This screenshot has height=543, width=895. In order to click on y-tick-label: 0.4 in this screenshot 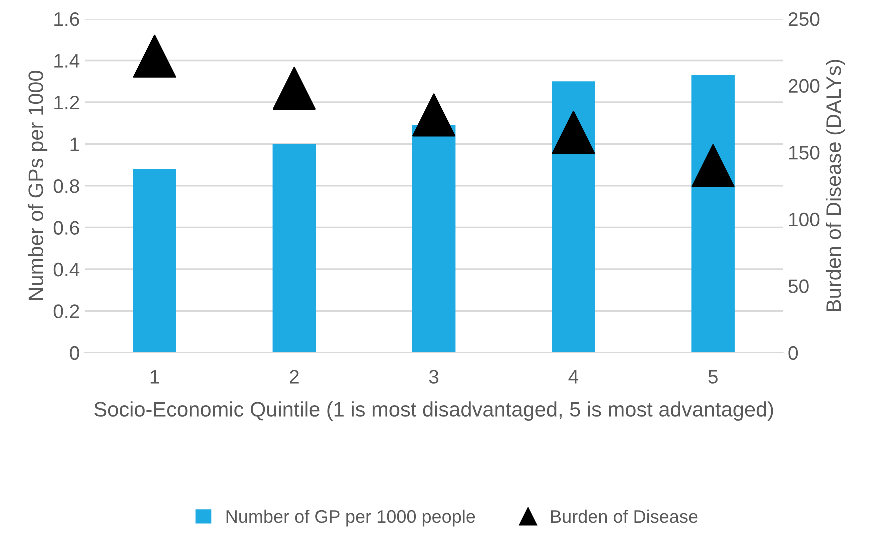, I will do `click(67, 269)`.